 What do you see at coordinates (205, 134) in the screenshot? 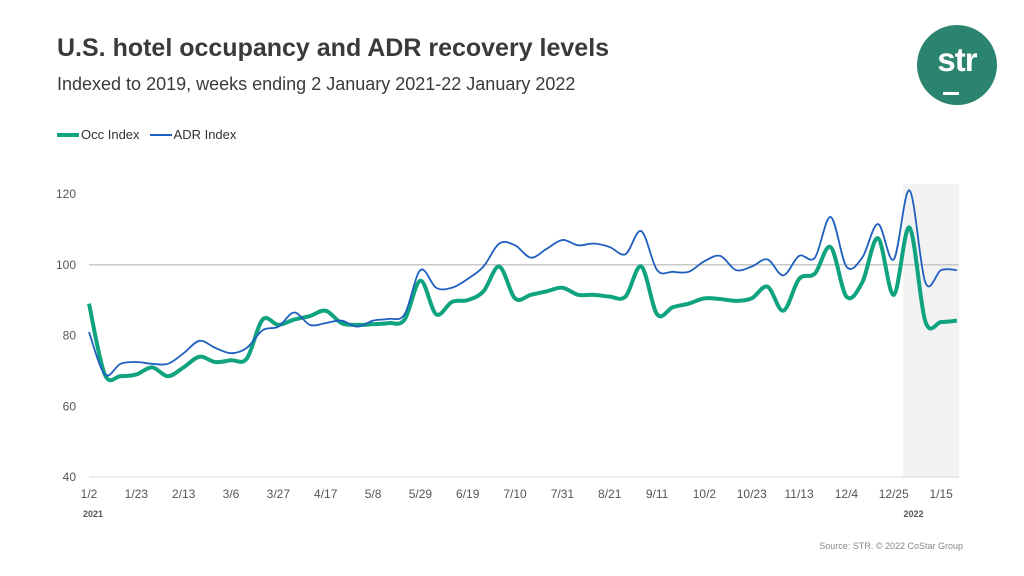
I see `legend-adr-label: ADR Index` at bounding box center [205, 134].